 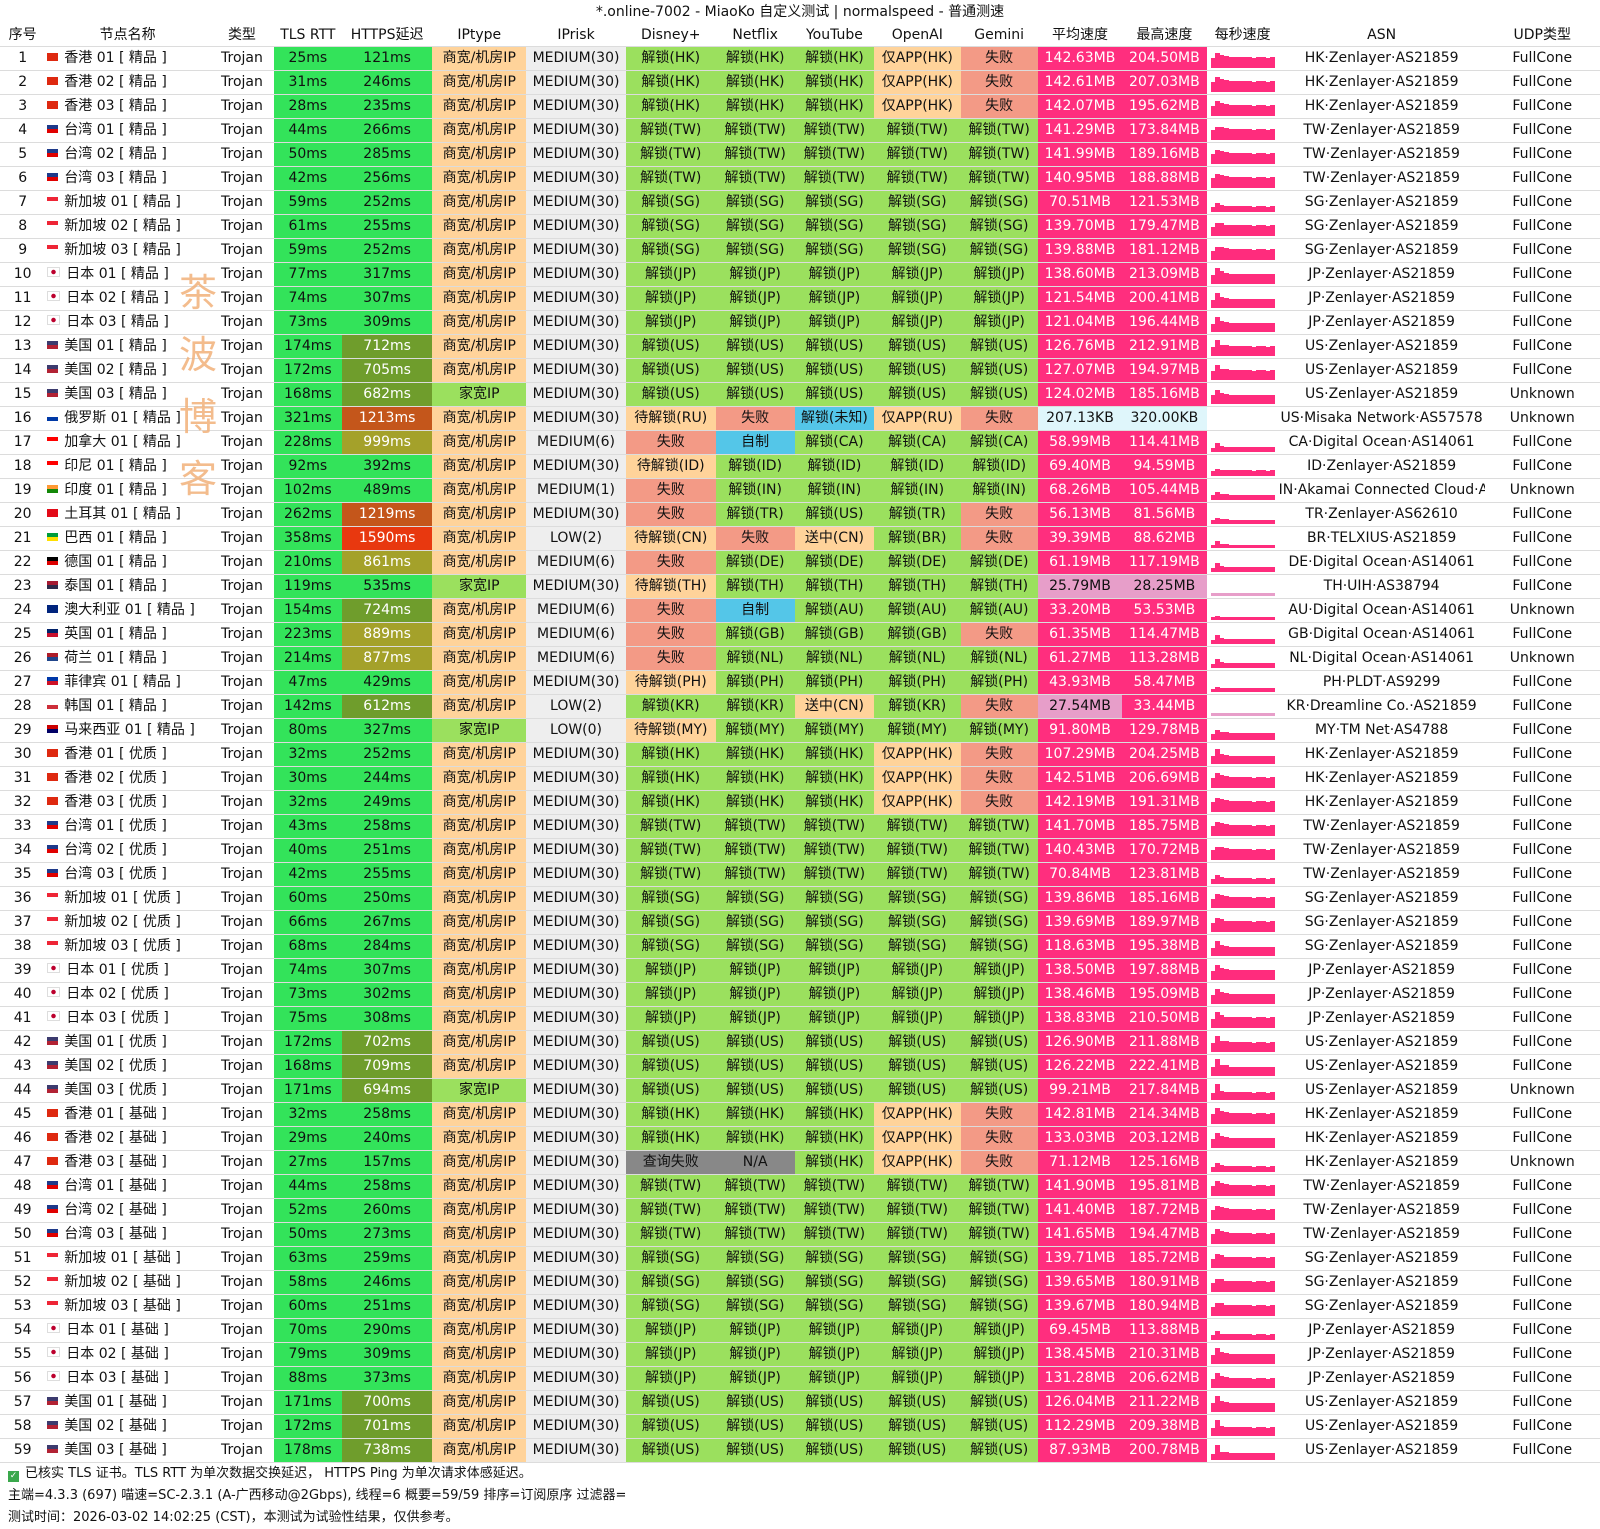 I want to click on row-index: 34, so click(x=23, y=850).